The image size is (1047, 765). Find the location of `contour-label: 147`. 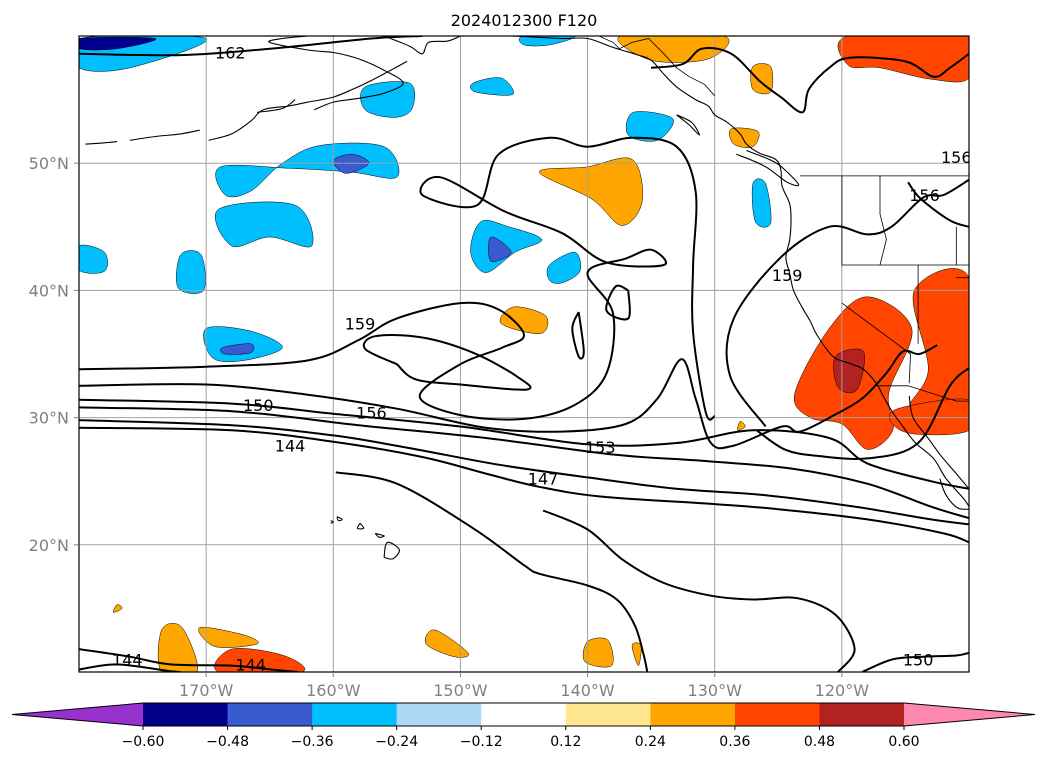

contour-label: 147 is located at coordinates (543, 479).